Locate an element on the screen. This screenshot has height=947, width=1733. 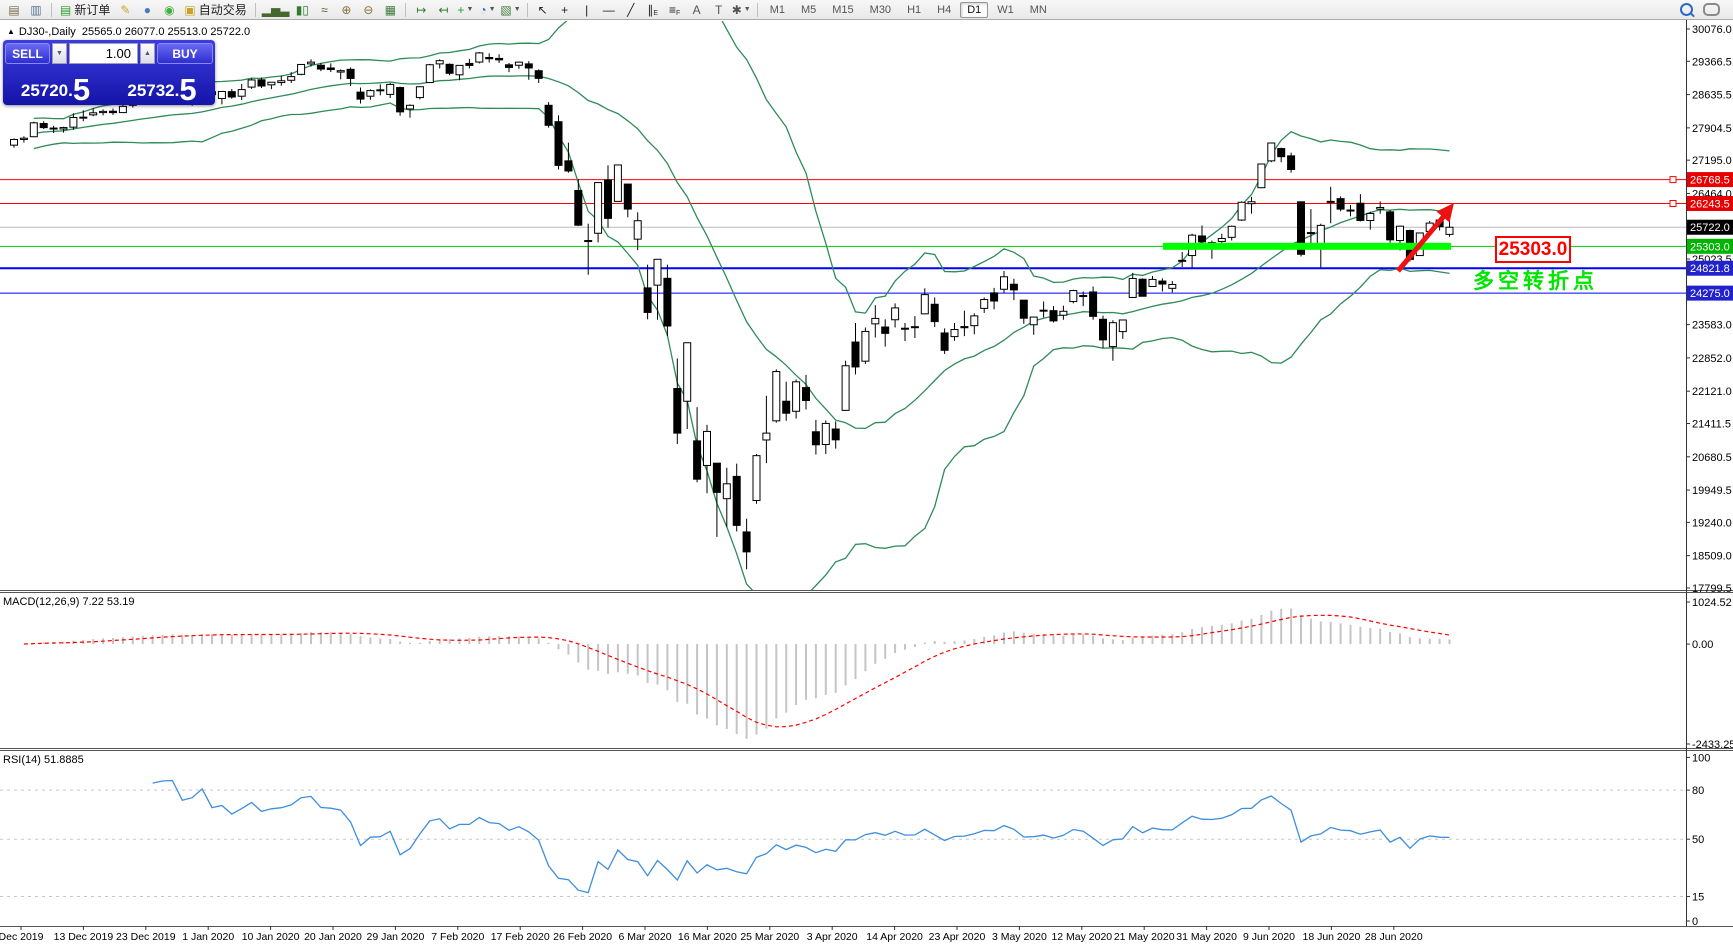
timeframe-h1: H1 is located at coordinates (914, 9).